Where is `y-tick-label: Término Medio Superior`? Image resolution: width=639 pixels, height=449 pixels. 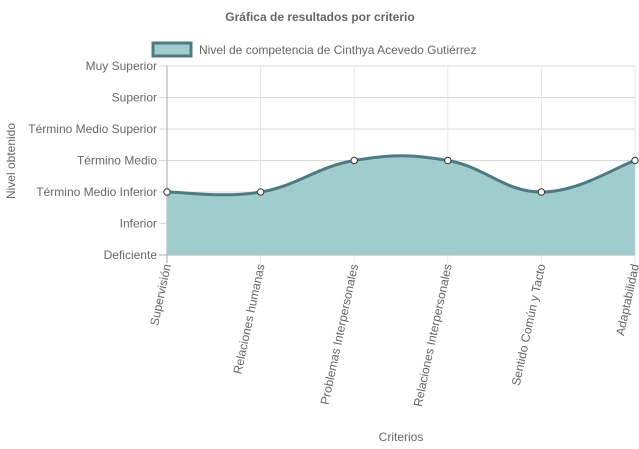
y-tick-label: Término Medio Superior is located at coordinates (92, 129).